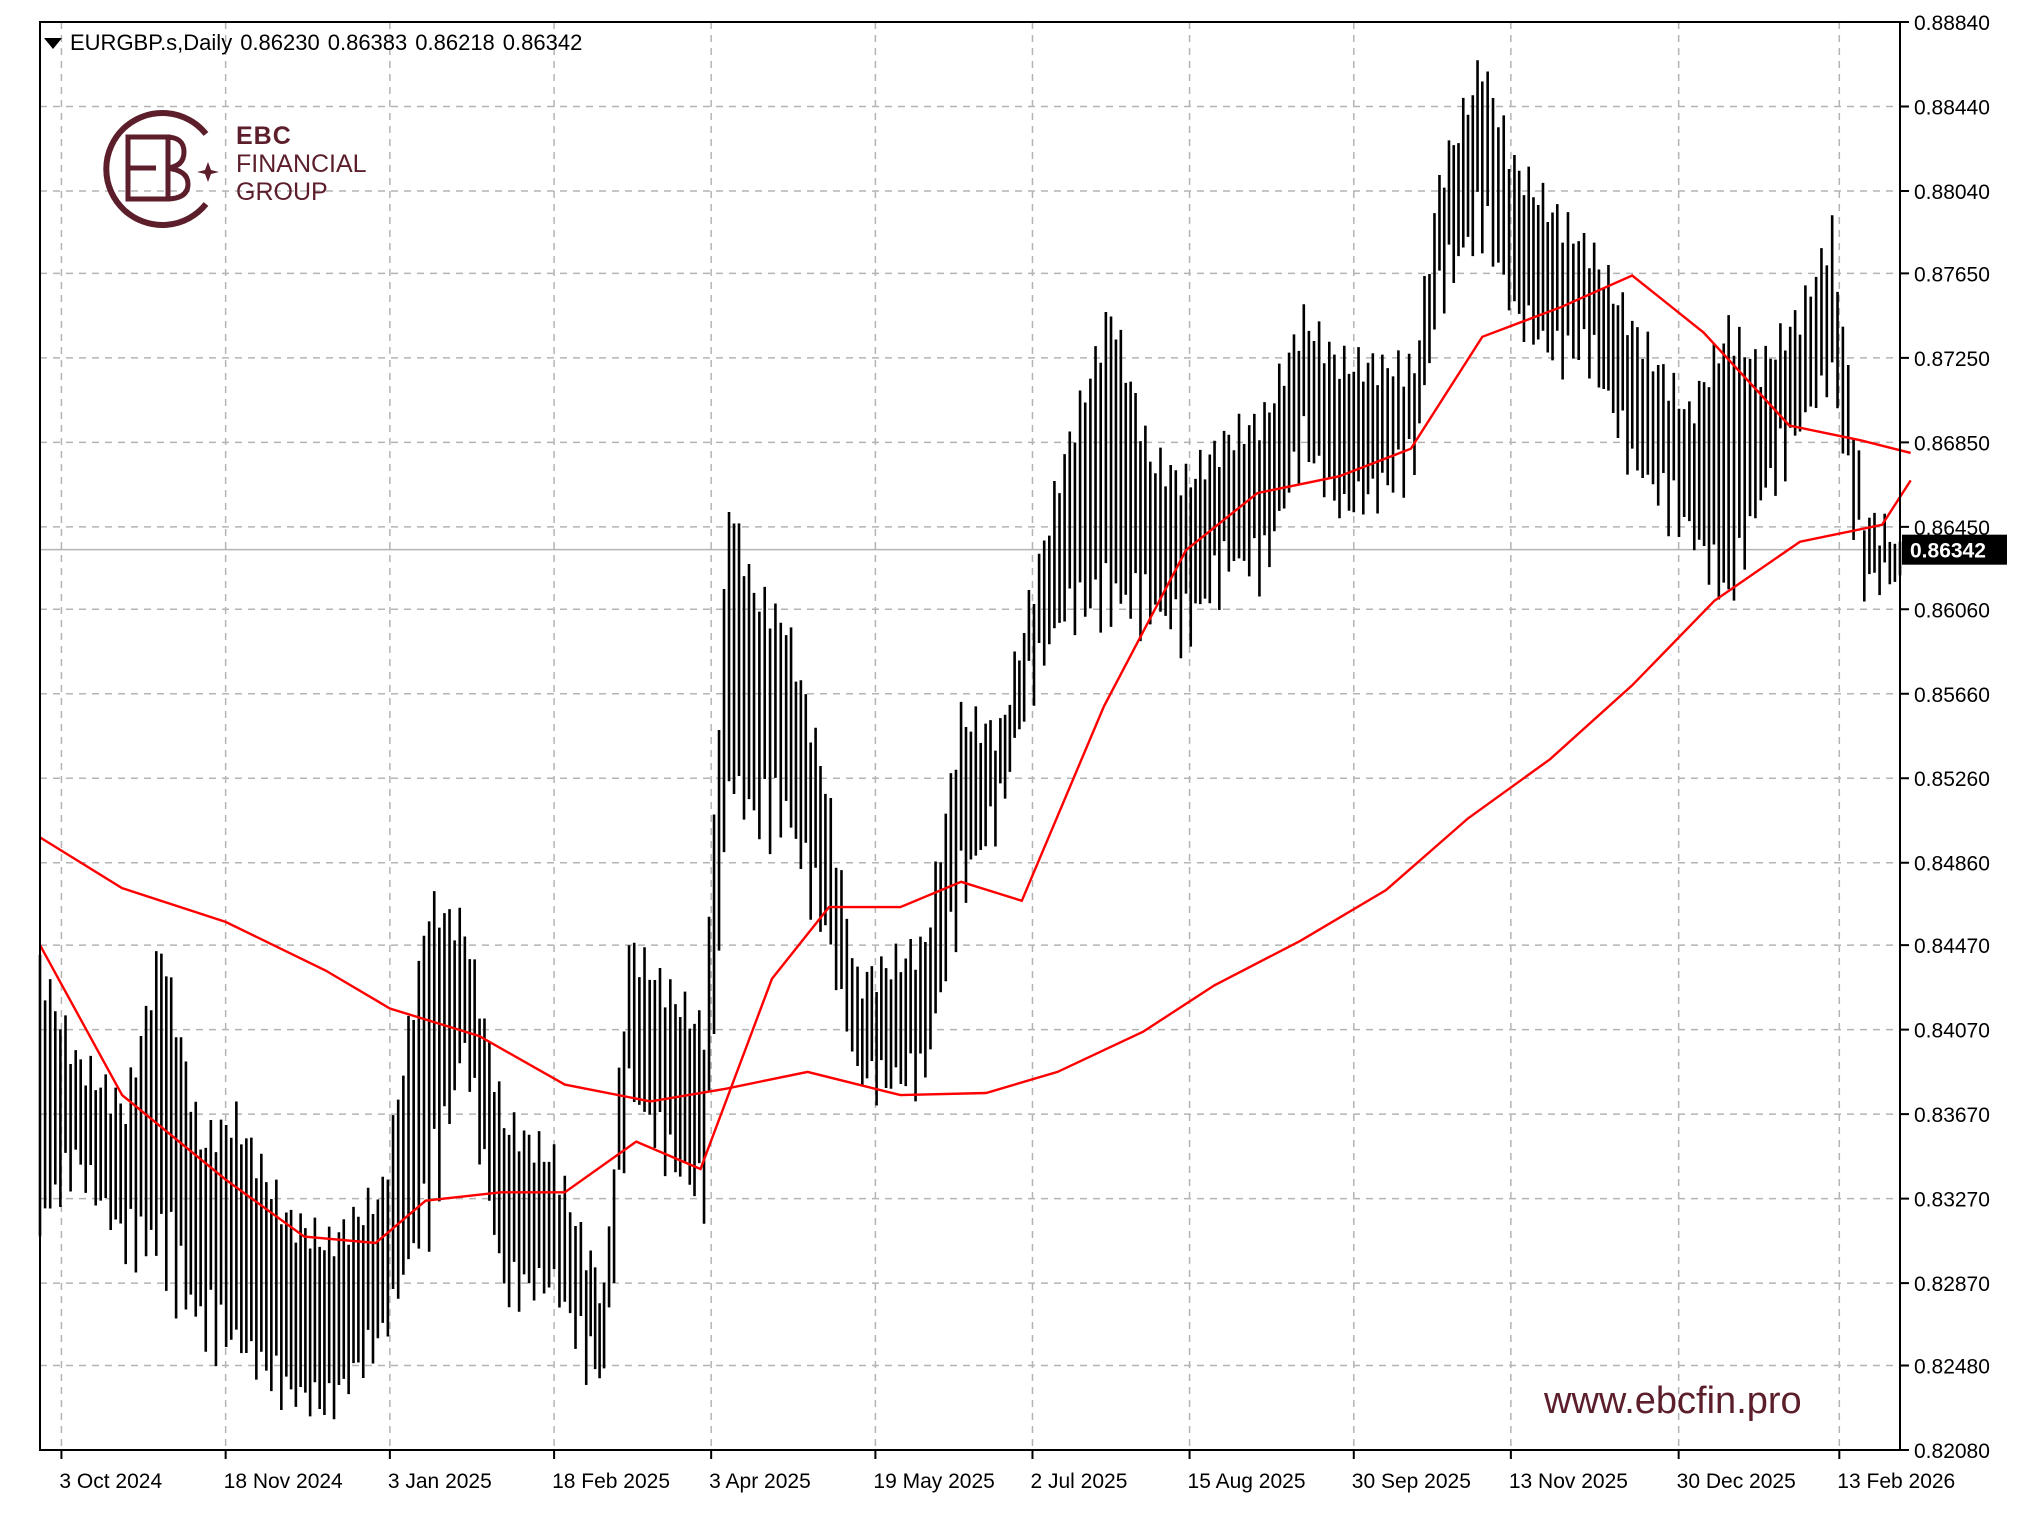  What do you see at coordinates (1952, 23) in the screenshot?
I see `y-tick-label: 0.88840` at bounding box center [1952, 23].